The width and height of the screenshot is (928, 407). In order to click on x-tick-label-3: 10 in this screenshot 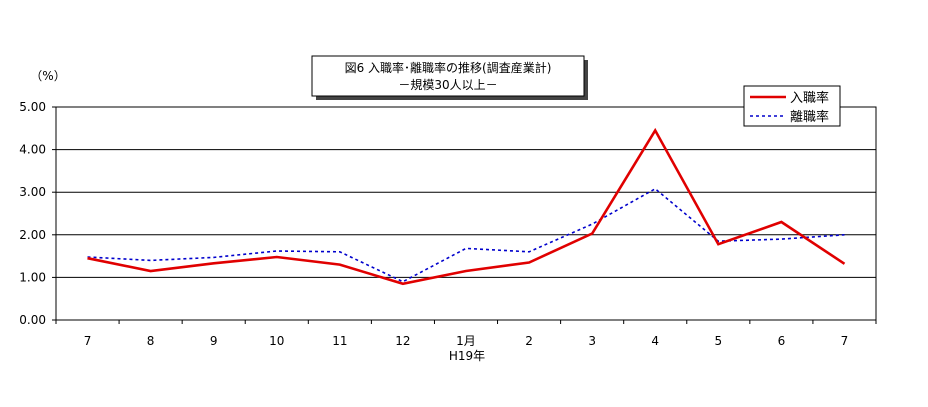, I will do `click(276, 341)`.